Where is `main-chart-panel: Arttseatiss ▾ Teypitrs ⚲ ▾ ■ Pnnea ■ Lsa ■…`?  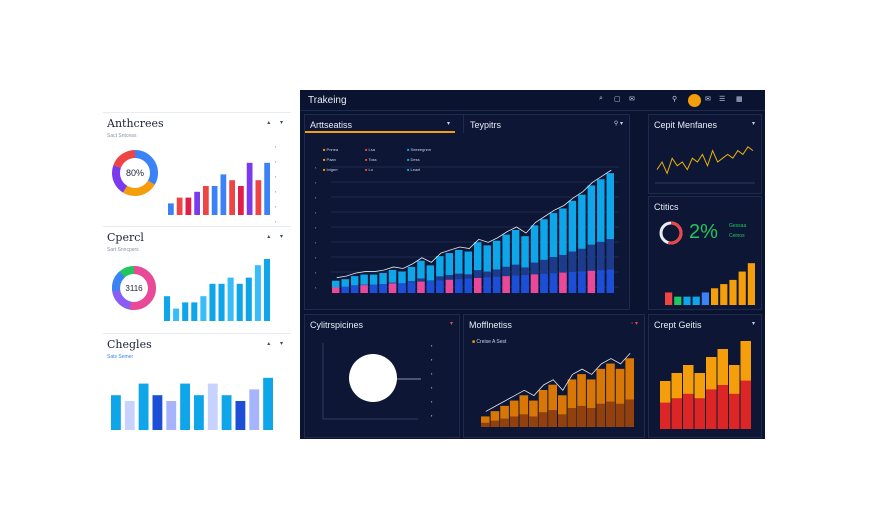
main-chart-panel: Arttseatiss ▾ Teypitrs ⚲ ▾ ■ Pnnea ■ Lsa ■… is located at coordinates (467, 212).